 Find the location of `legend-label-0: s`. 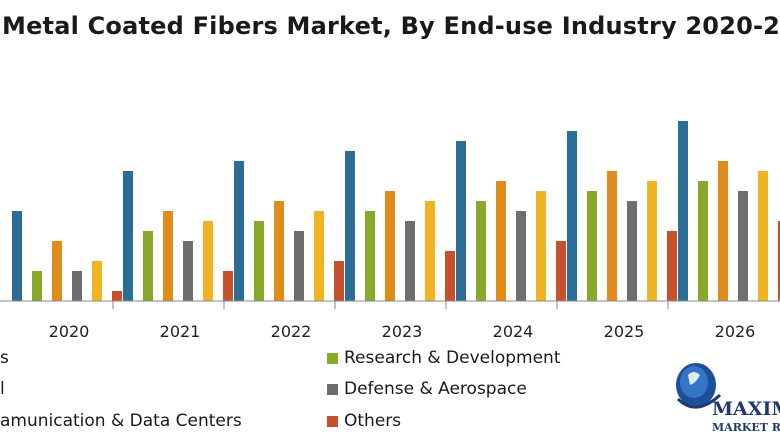

legend-label-0: s is located at coordinates (4, 358).